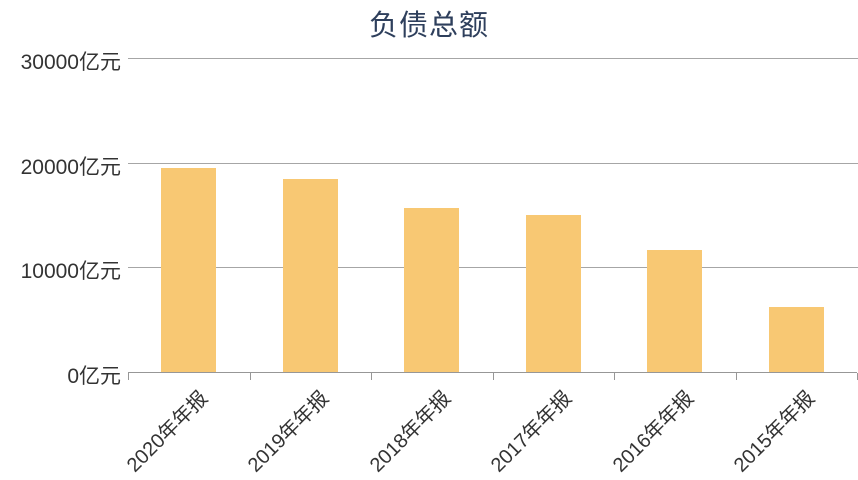  I want to click on y-axis-label: 30000亿元, so click(70, 62).